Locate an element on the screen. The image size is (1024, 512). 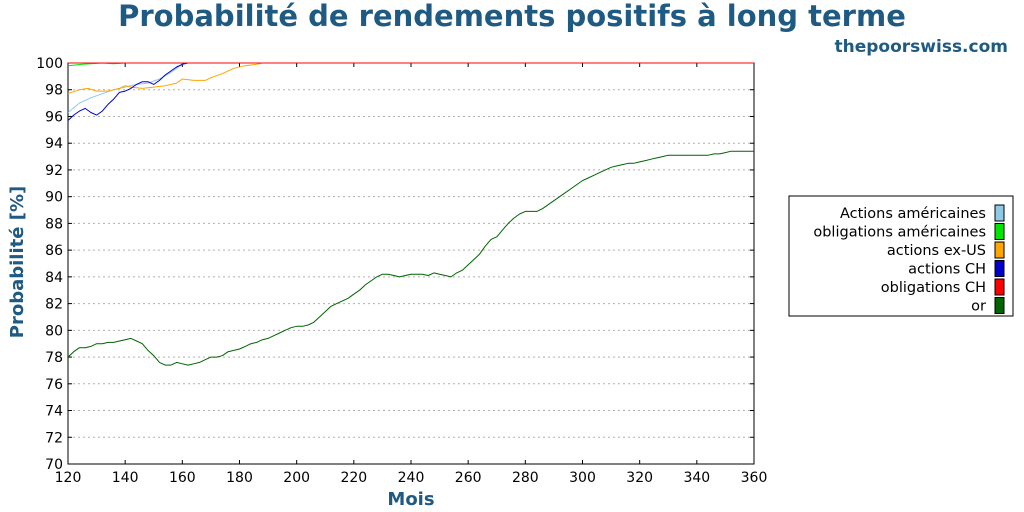
x-tick-label: 300 is located at coordinates (582, 478).